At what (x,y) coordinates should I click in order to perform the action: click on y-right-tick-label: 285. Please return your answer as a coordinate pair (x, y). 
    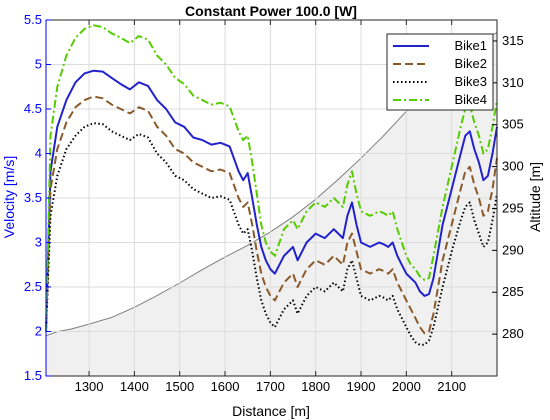
    Looking at the image, I should click on (513, 291).